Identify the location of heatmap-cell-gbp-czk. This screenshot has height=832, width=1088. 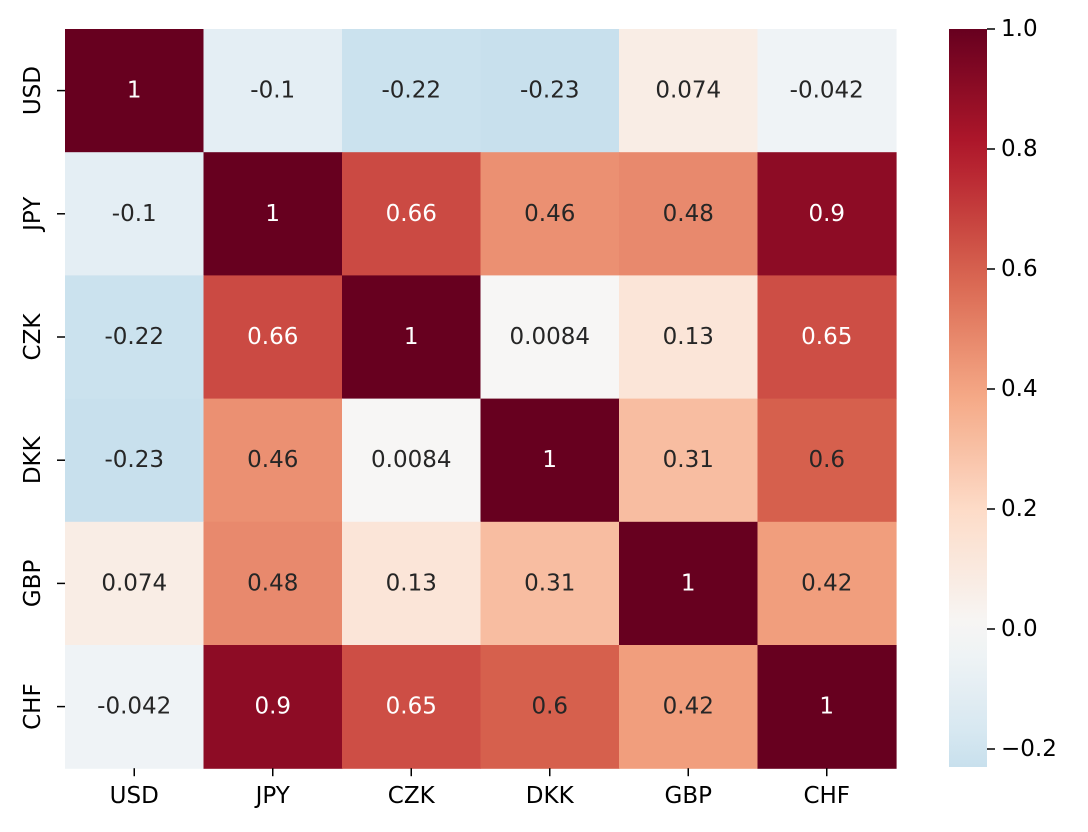
(412, 583).